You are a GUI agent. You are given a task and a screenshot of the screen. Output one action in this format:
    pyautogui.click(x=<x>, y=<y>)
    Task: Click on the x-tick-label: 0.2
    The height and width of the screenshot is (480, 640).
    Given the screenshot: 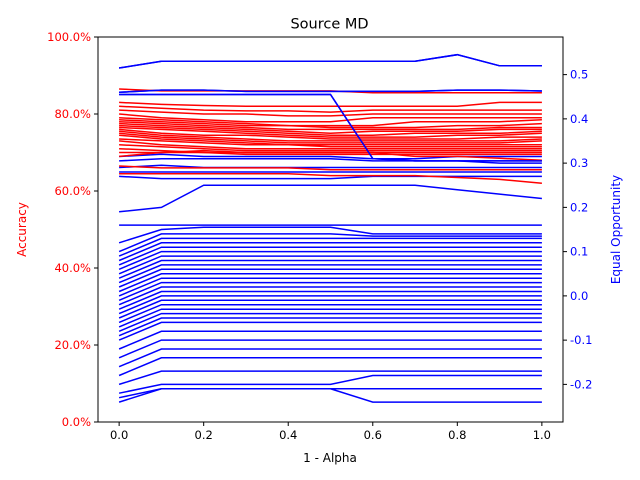 What is the action you would take?
    pyautogui.click(x=204, y=435)
    